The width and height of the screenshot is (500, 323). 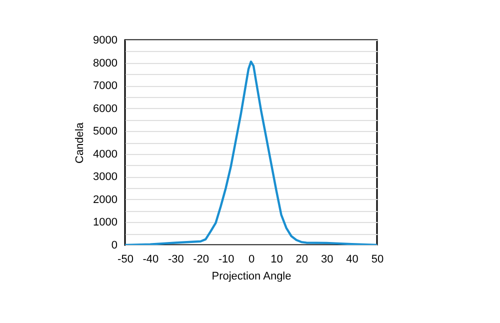 I want to click on y-tick-label: 3000, so click(x=105, y=177).